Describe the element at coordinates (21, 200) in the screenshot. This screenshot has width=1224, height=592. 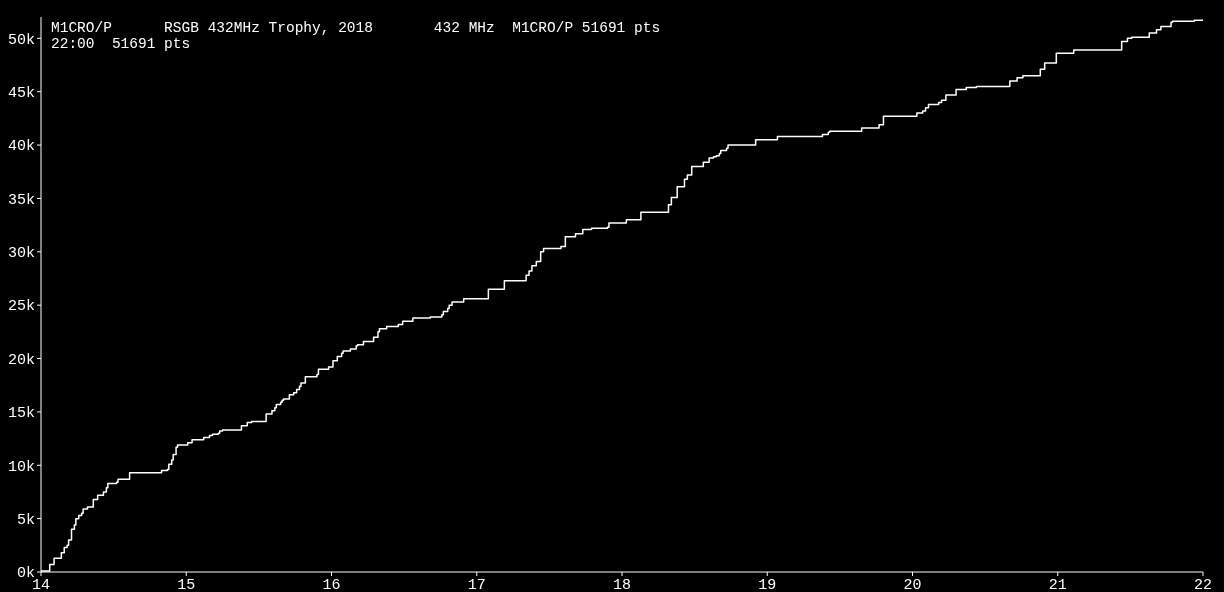
I see `y-tick-label: 35k` at that location.